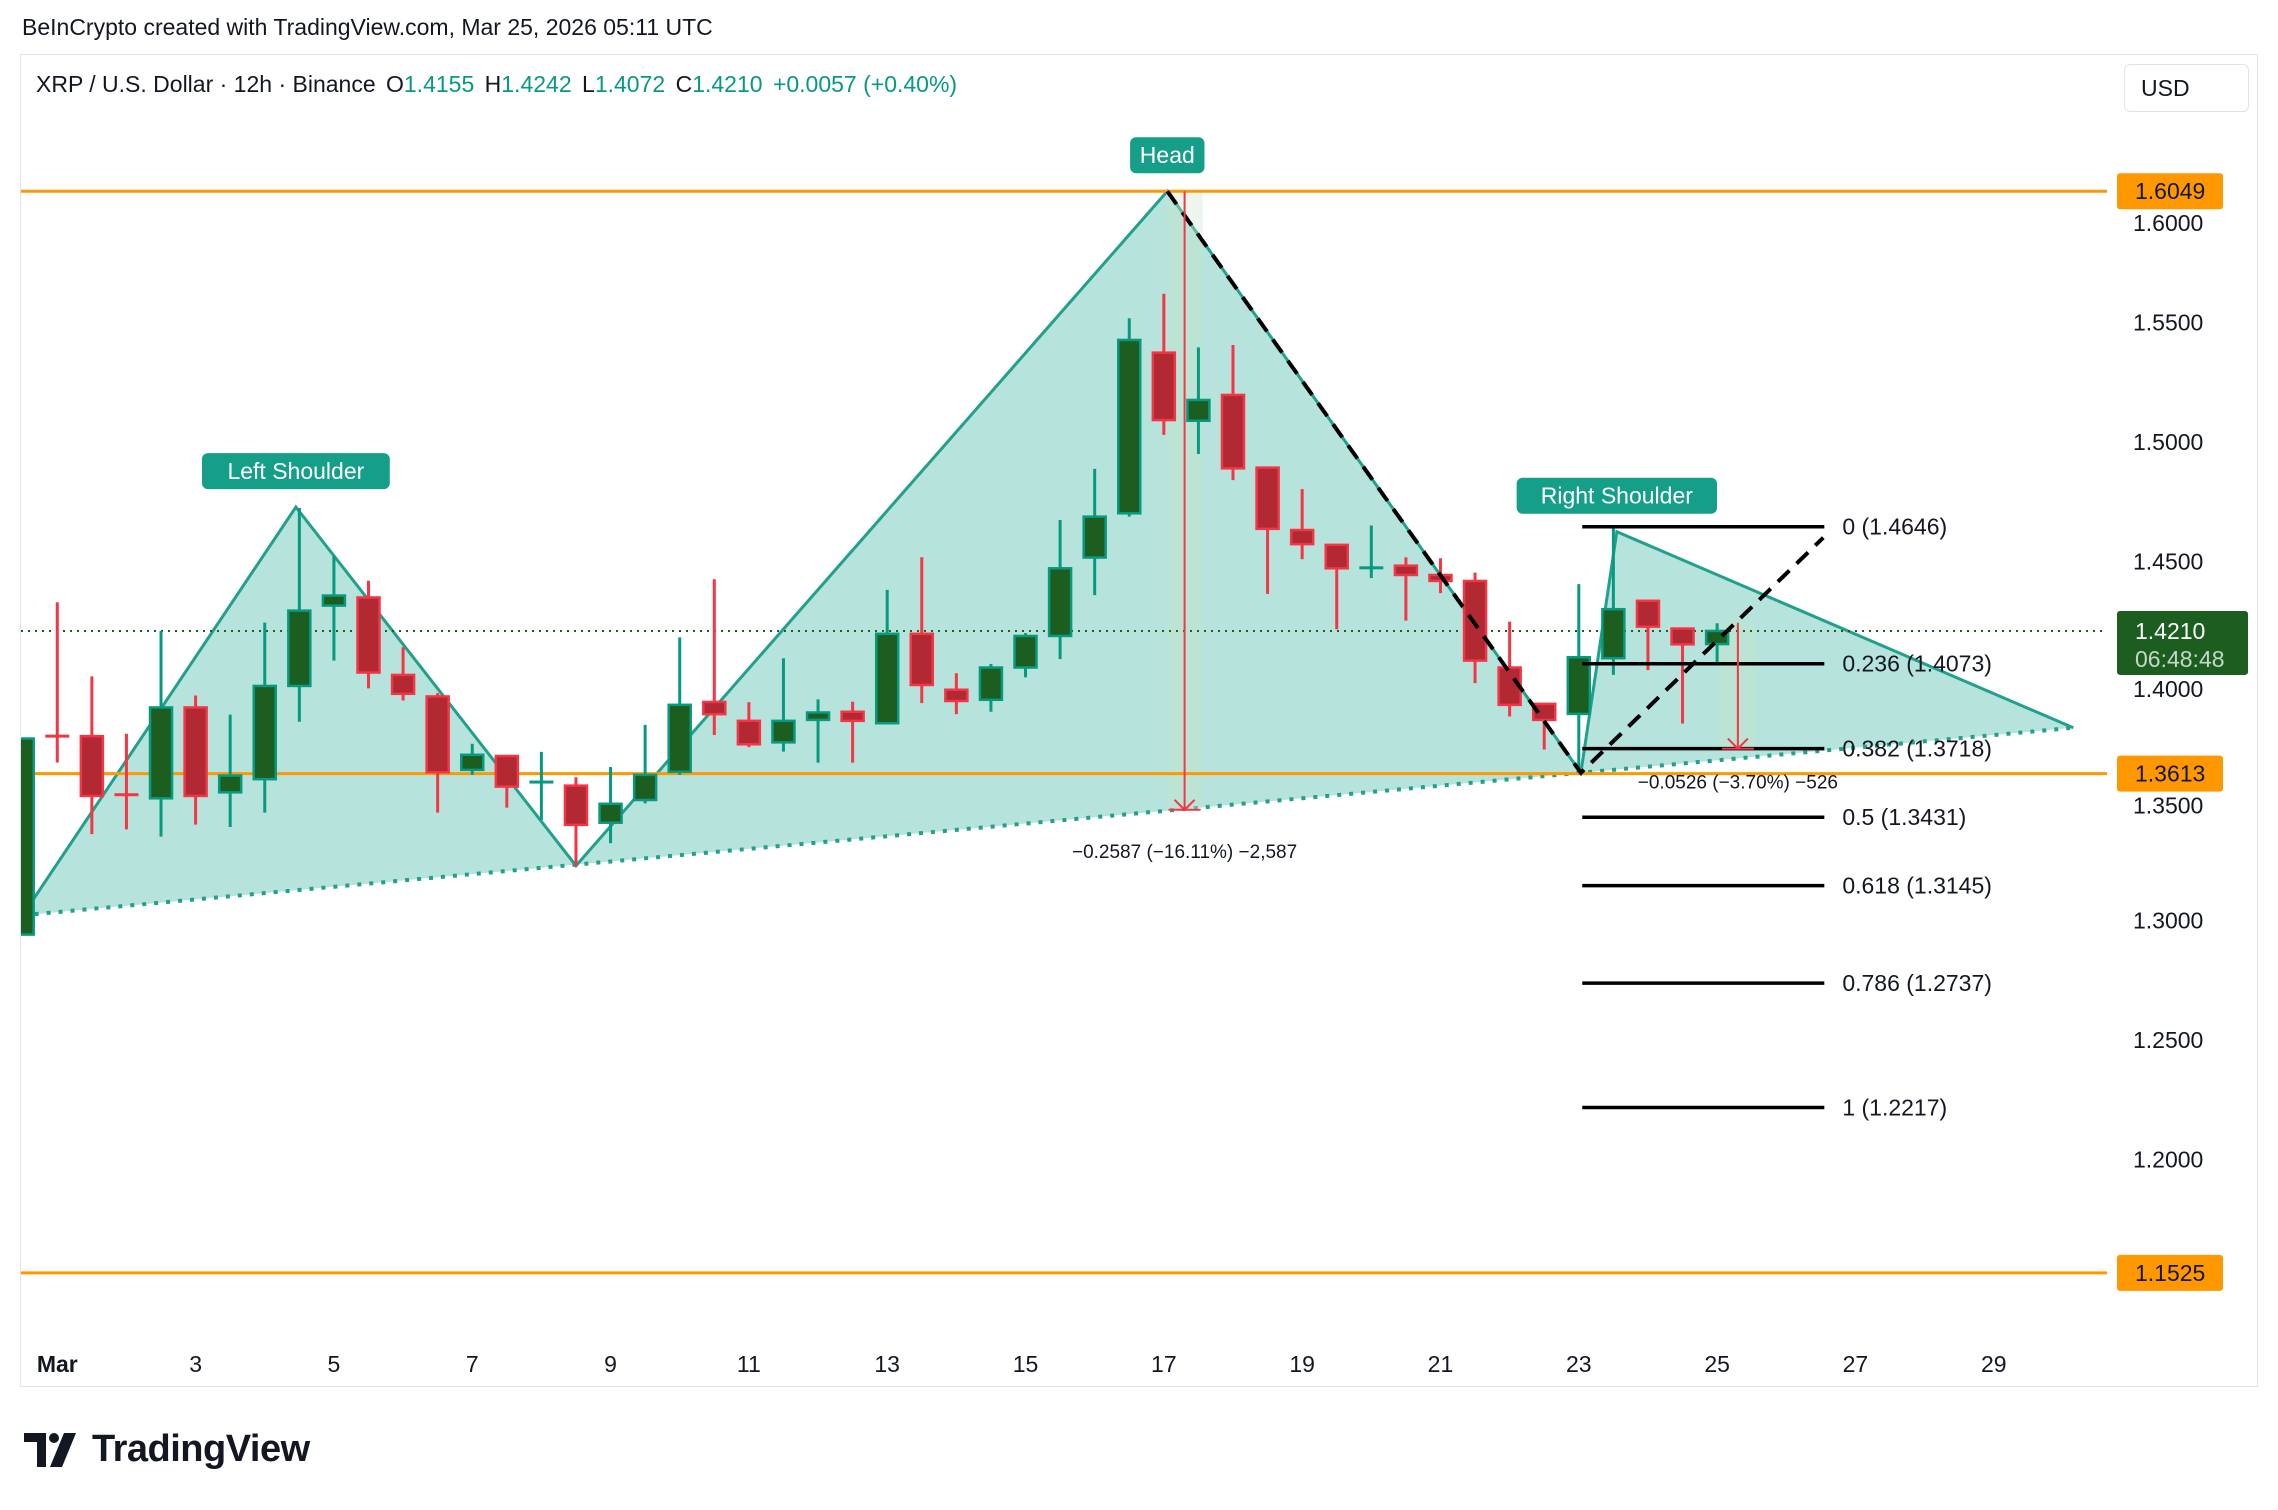 Image resolution: width=2278 pixels, height=1510 pixels. Describe the element at coordinates (684, 84) in the screenshot. I see `close-label: C` at that location.